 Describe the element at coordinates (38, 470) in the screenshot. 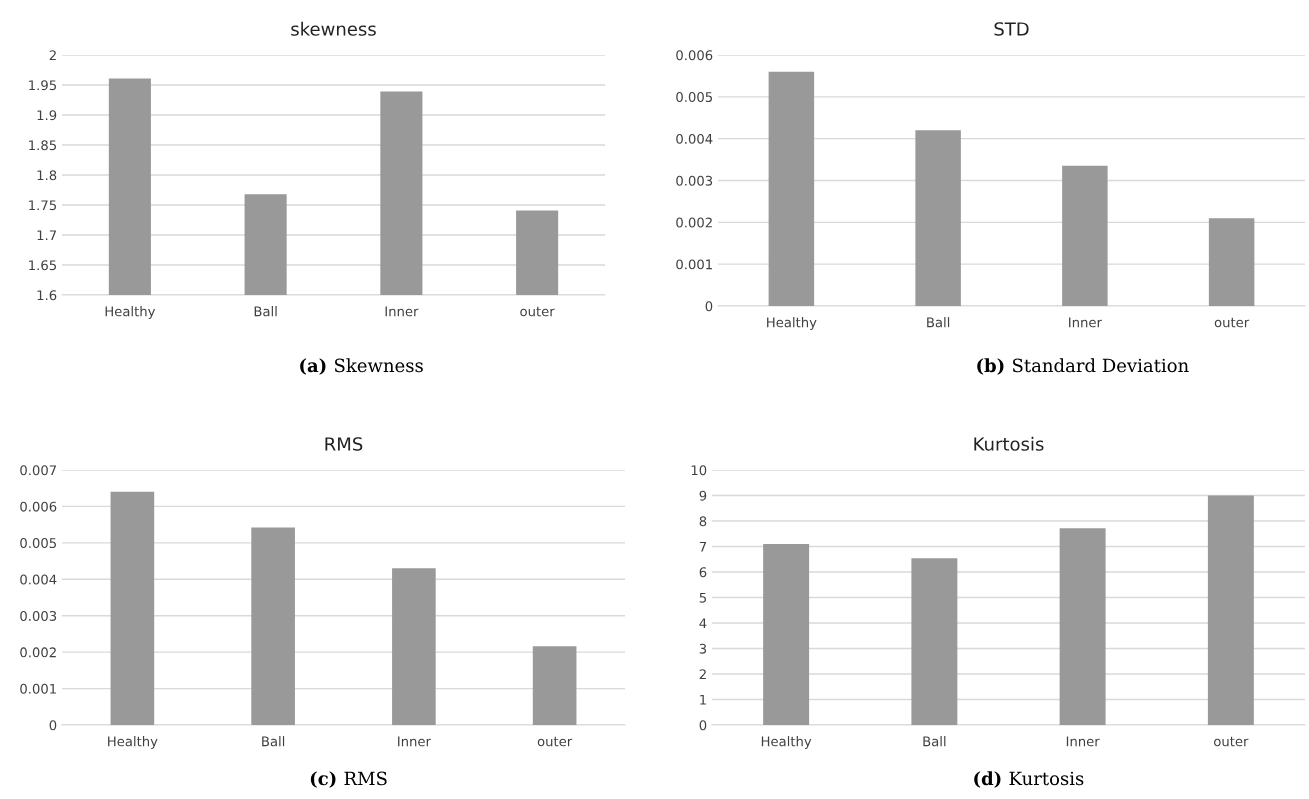

I see `y-tick-label: 0.007` at that location.